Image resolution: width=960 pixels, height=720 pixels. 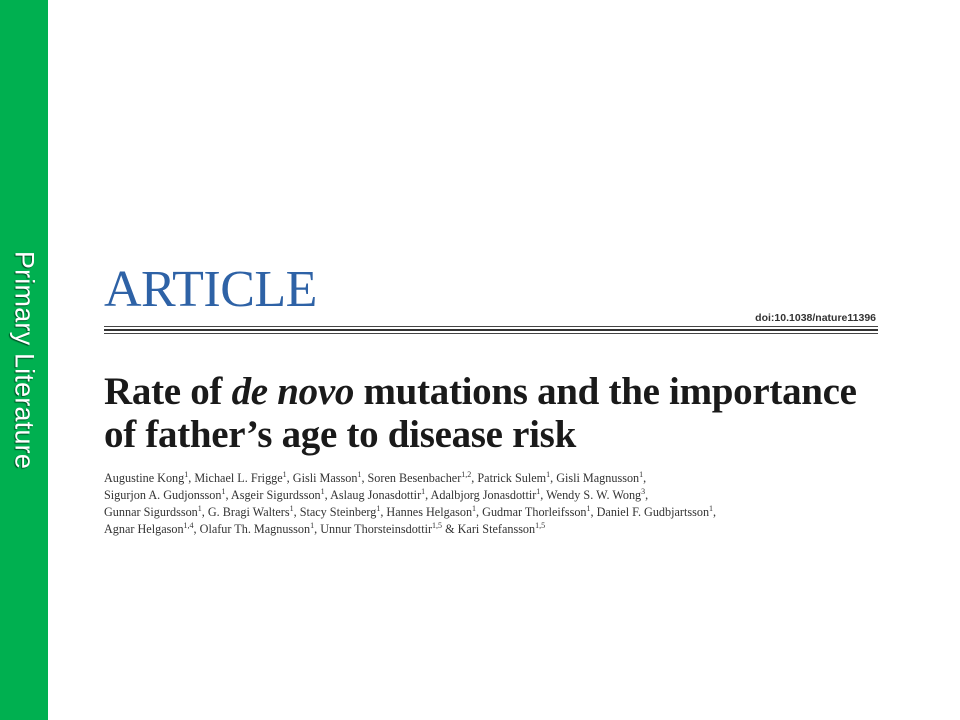 I want to click on author-name: Hannes Helgason, so click(x=429, y=512).